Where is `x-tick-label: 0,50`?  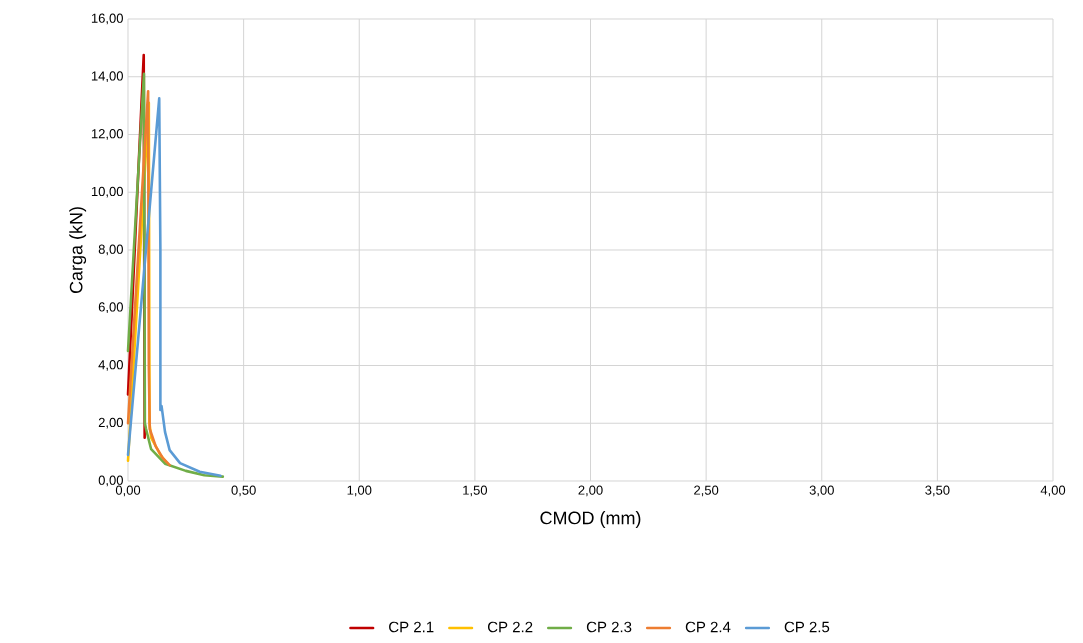 x-tick-label: 0,50 is located at coordinates (243, 491).